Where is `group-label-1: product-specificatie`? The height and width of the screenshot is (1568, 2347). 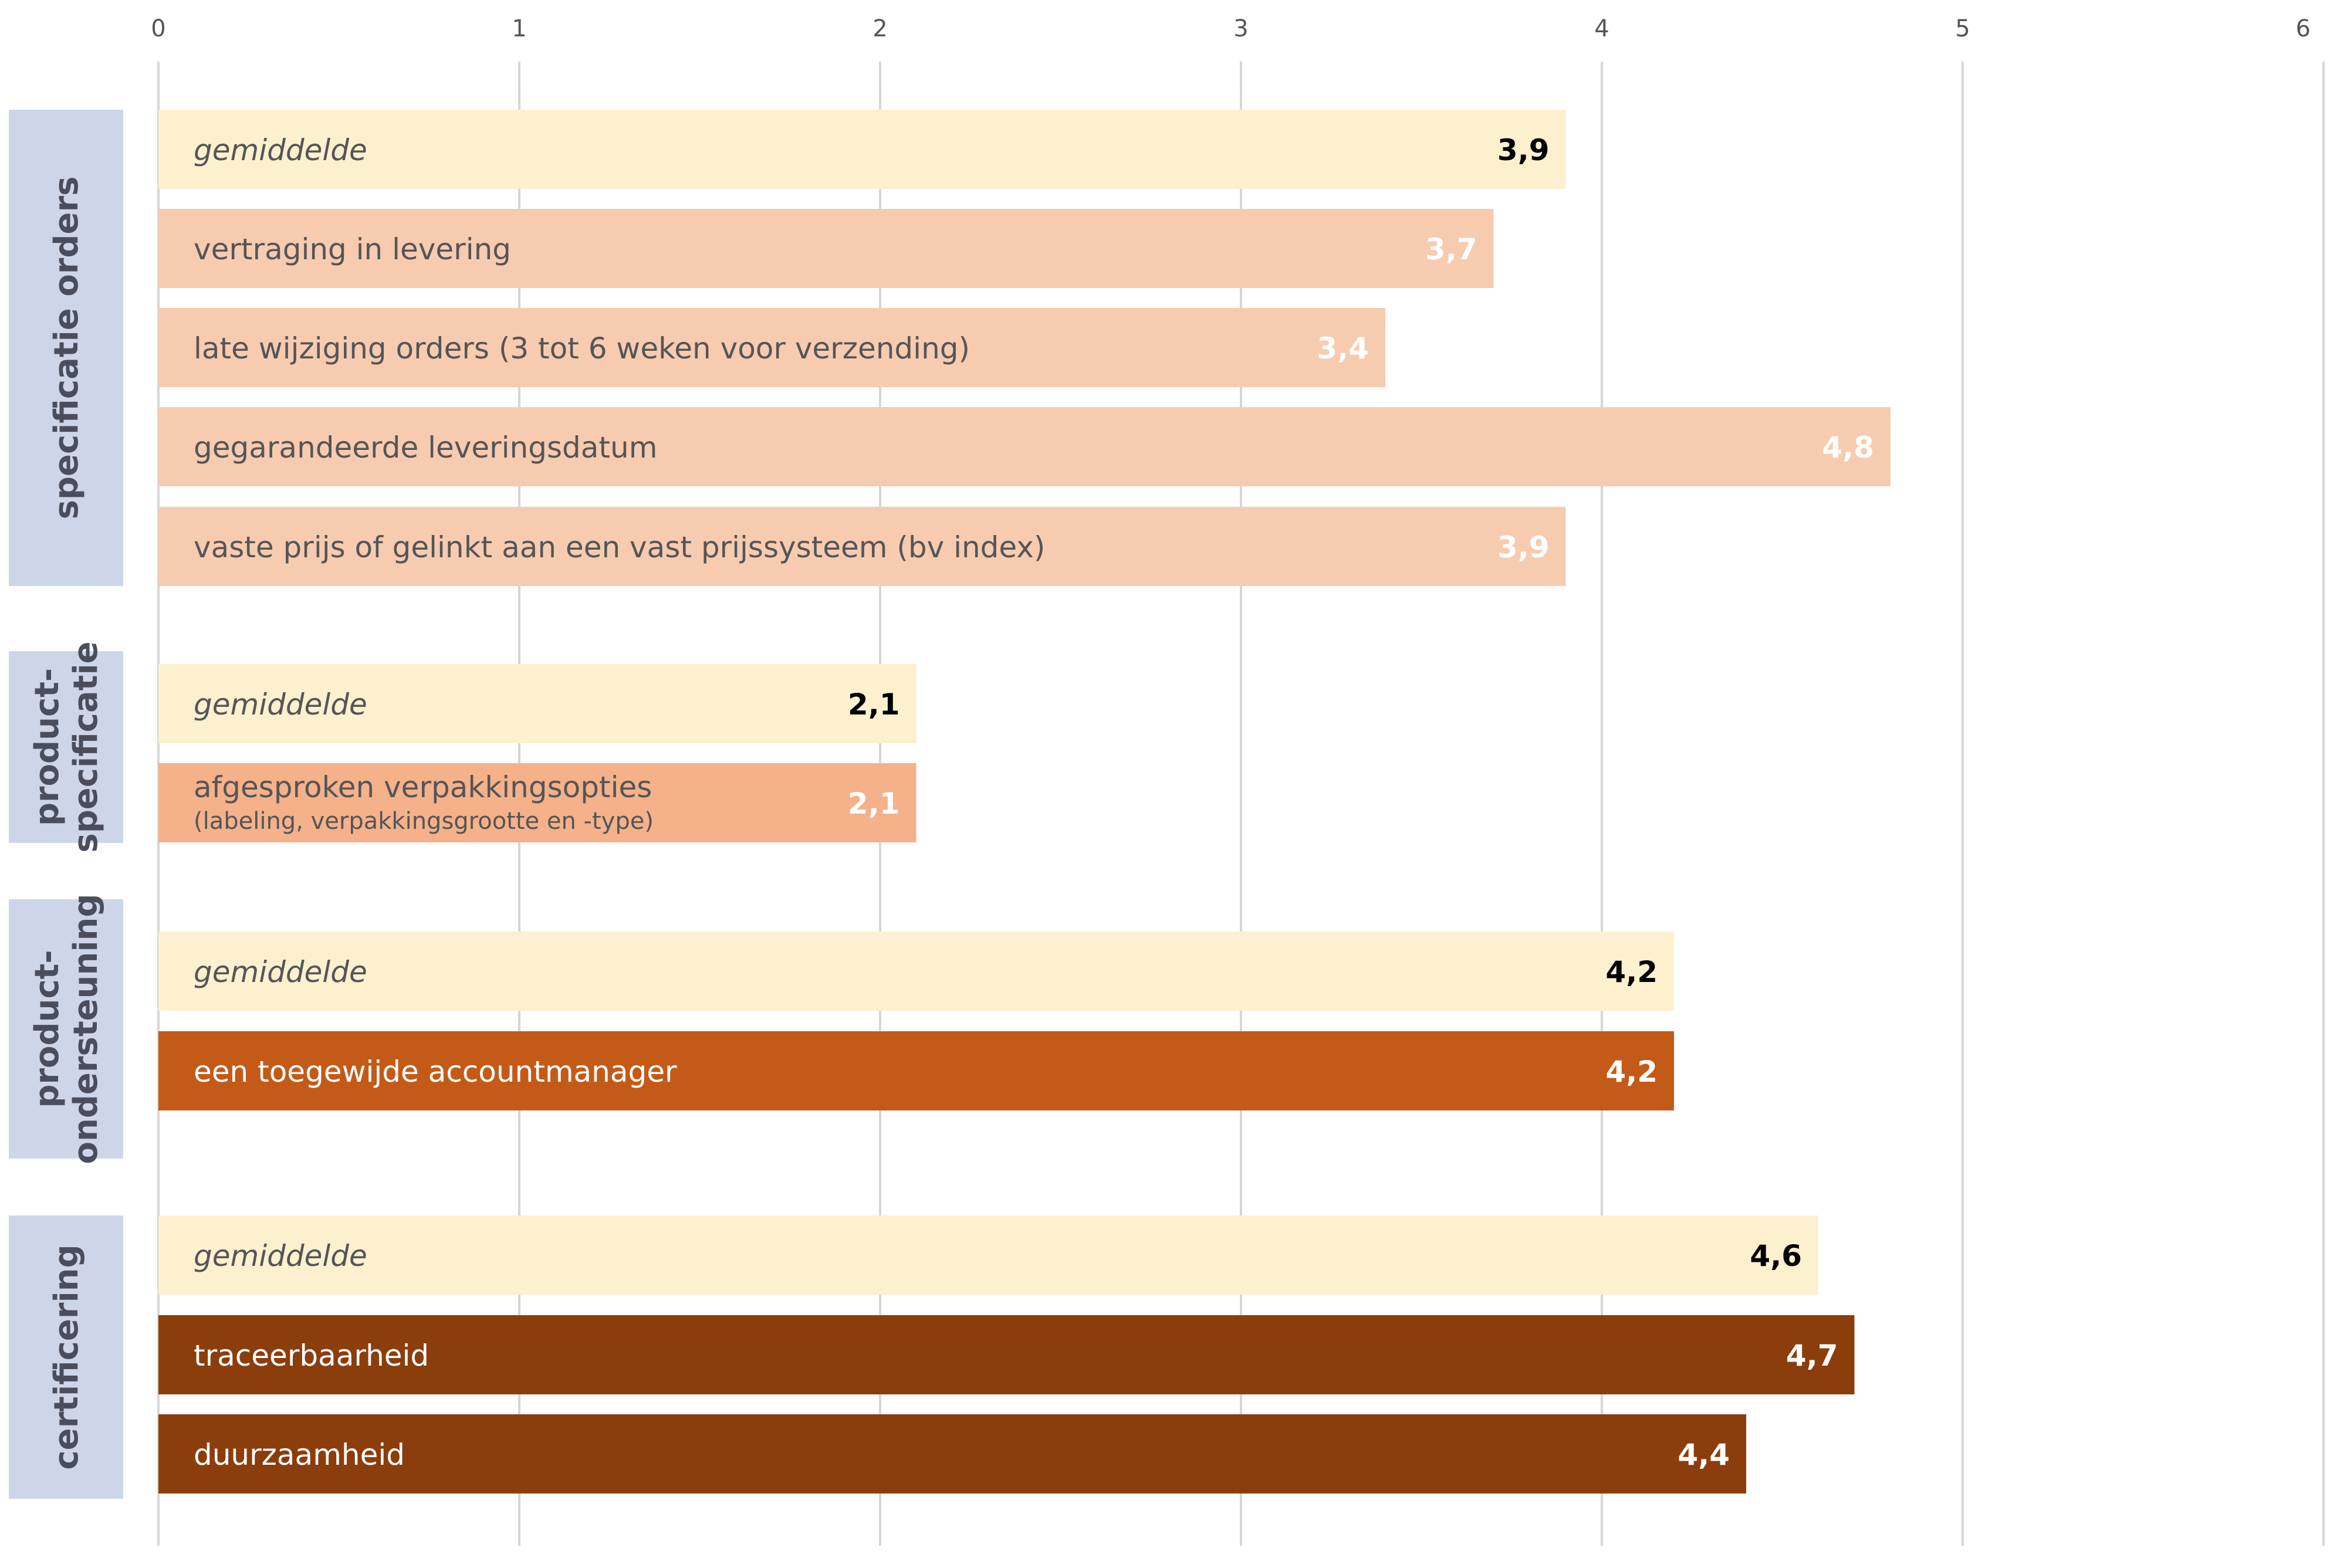
group-label-1: product-specificatie is located at coordinates (66, 747).